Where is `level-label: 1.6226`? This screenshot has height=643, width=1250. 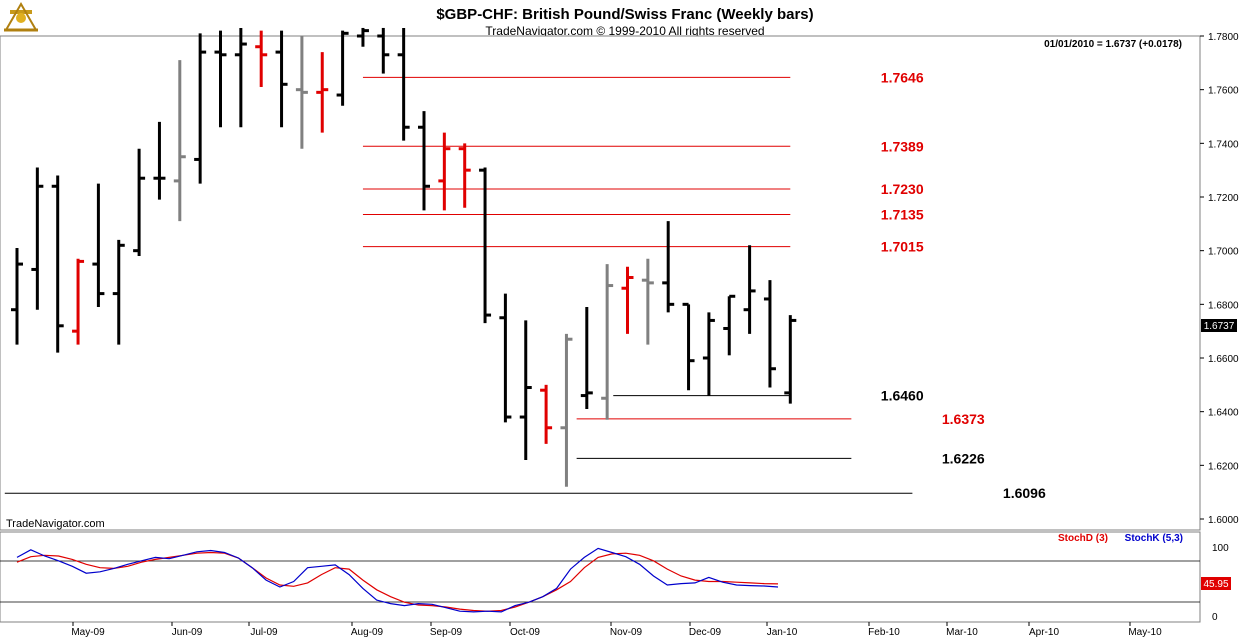
level-label: 1.6226 is located at coordinates (963, 458).